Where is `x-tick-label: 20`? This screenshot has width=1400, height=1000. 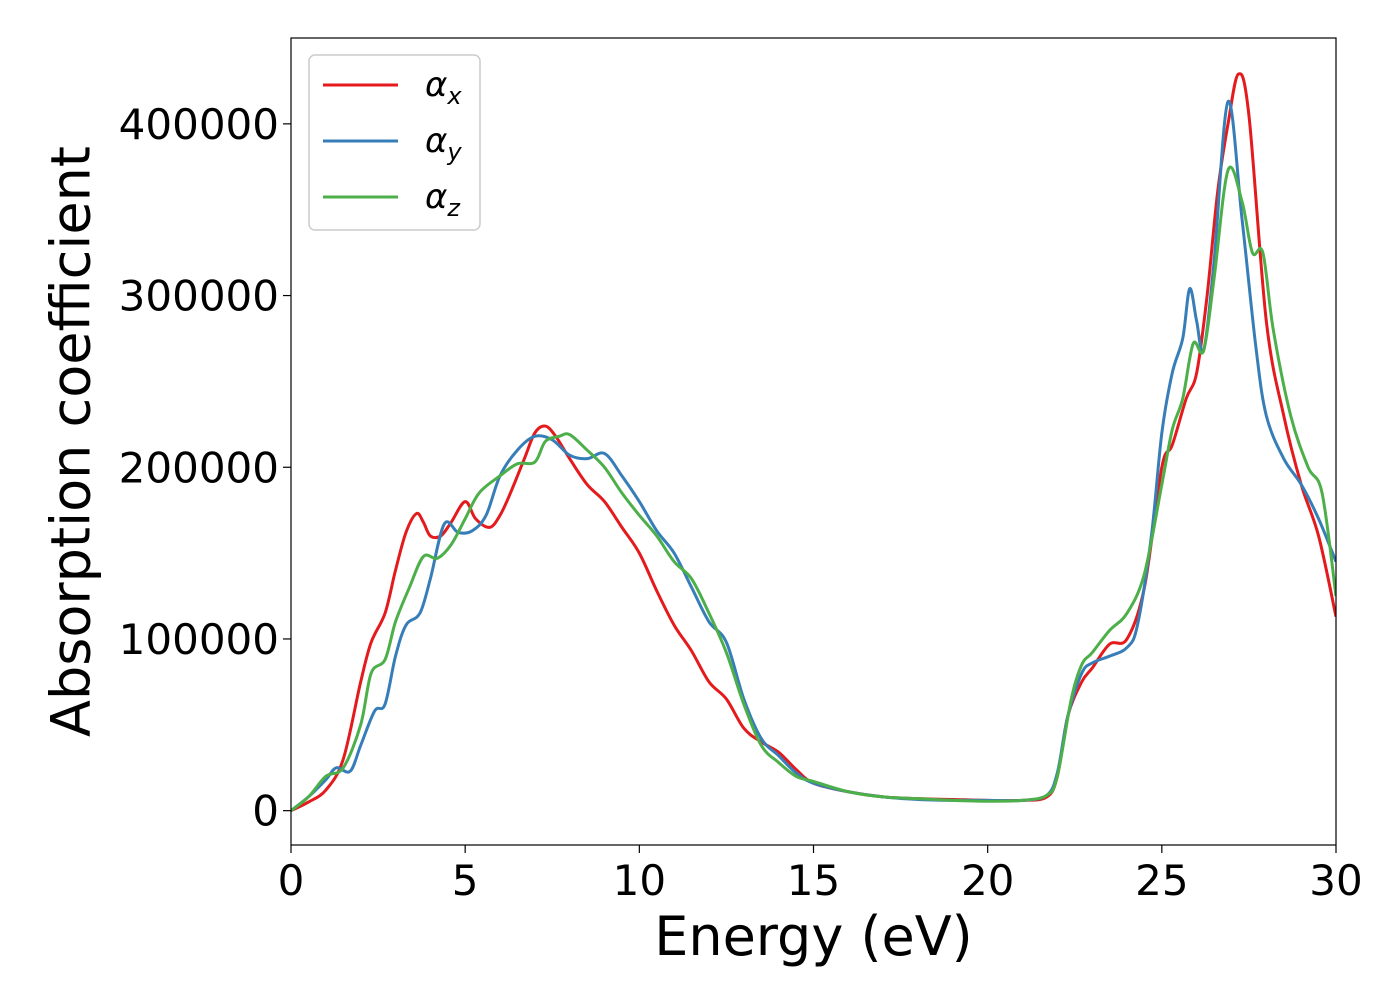
x-tick-label: 20 is located at coordinates (987, 880).